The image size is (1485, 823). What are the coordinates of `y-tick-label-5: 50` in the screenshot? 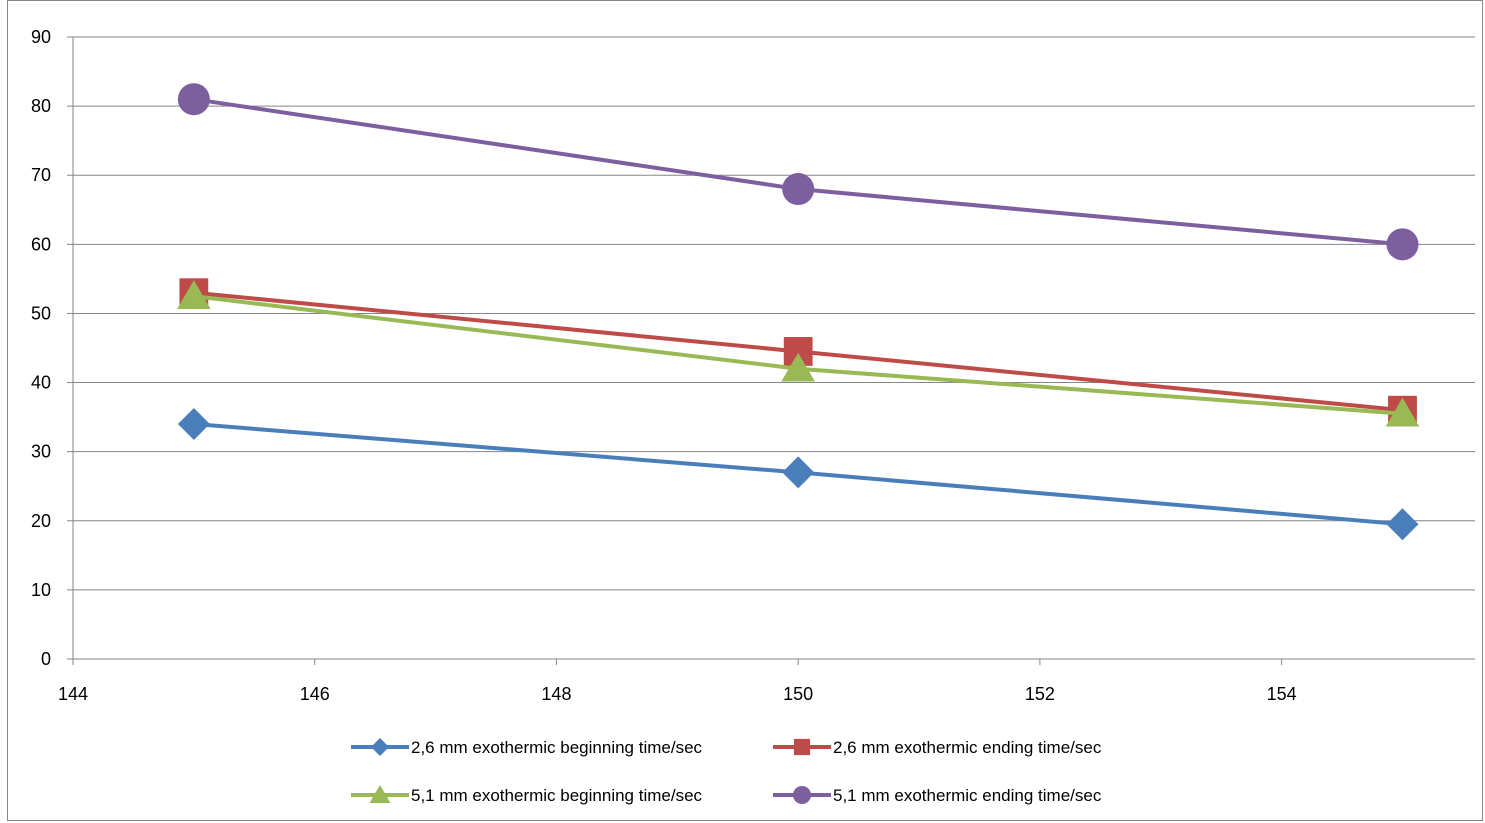 It's located at (41, 313).